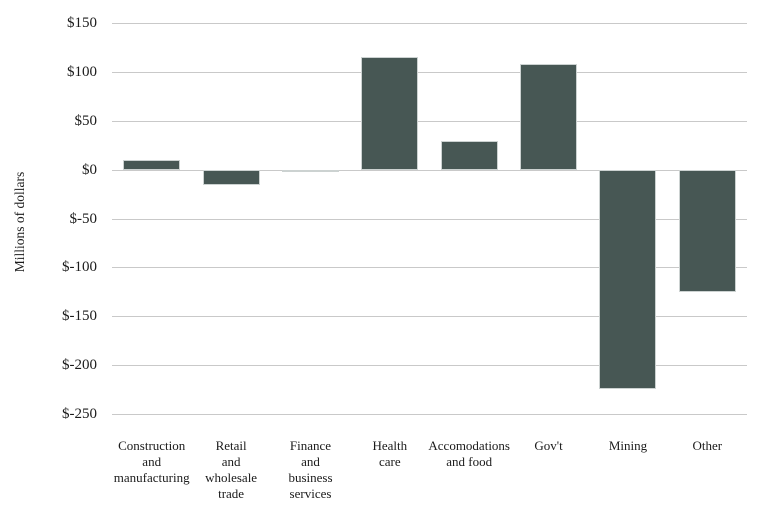  What do you see at coordinates (152, 164) in the screenshot?
I see `bar-construction-and-manufacturing` at bounding box center [152, 164].